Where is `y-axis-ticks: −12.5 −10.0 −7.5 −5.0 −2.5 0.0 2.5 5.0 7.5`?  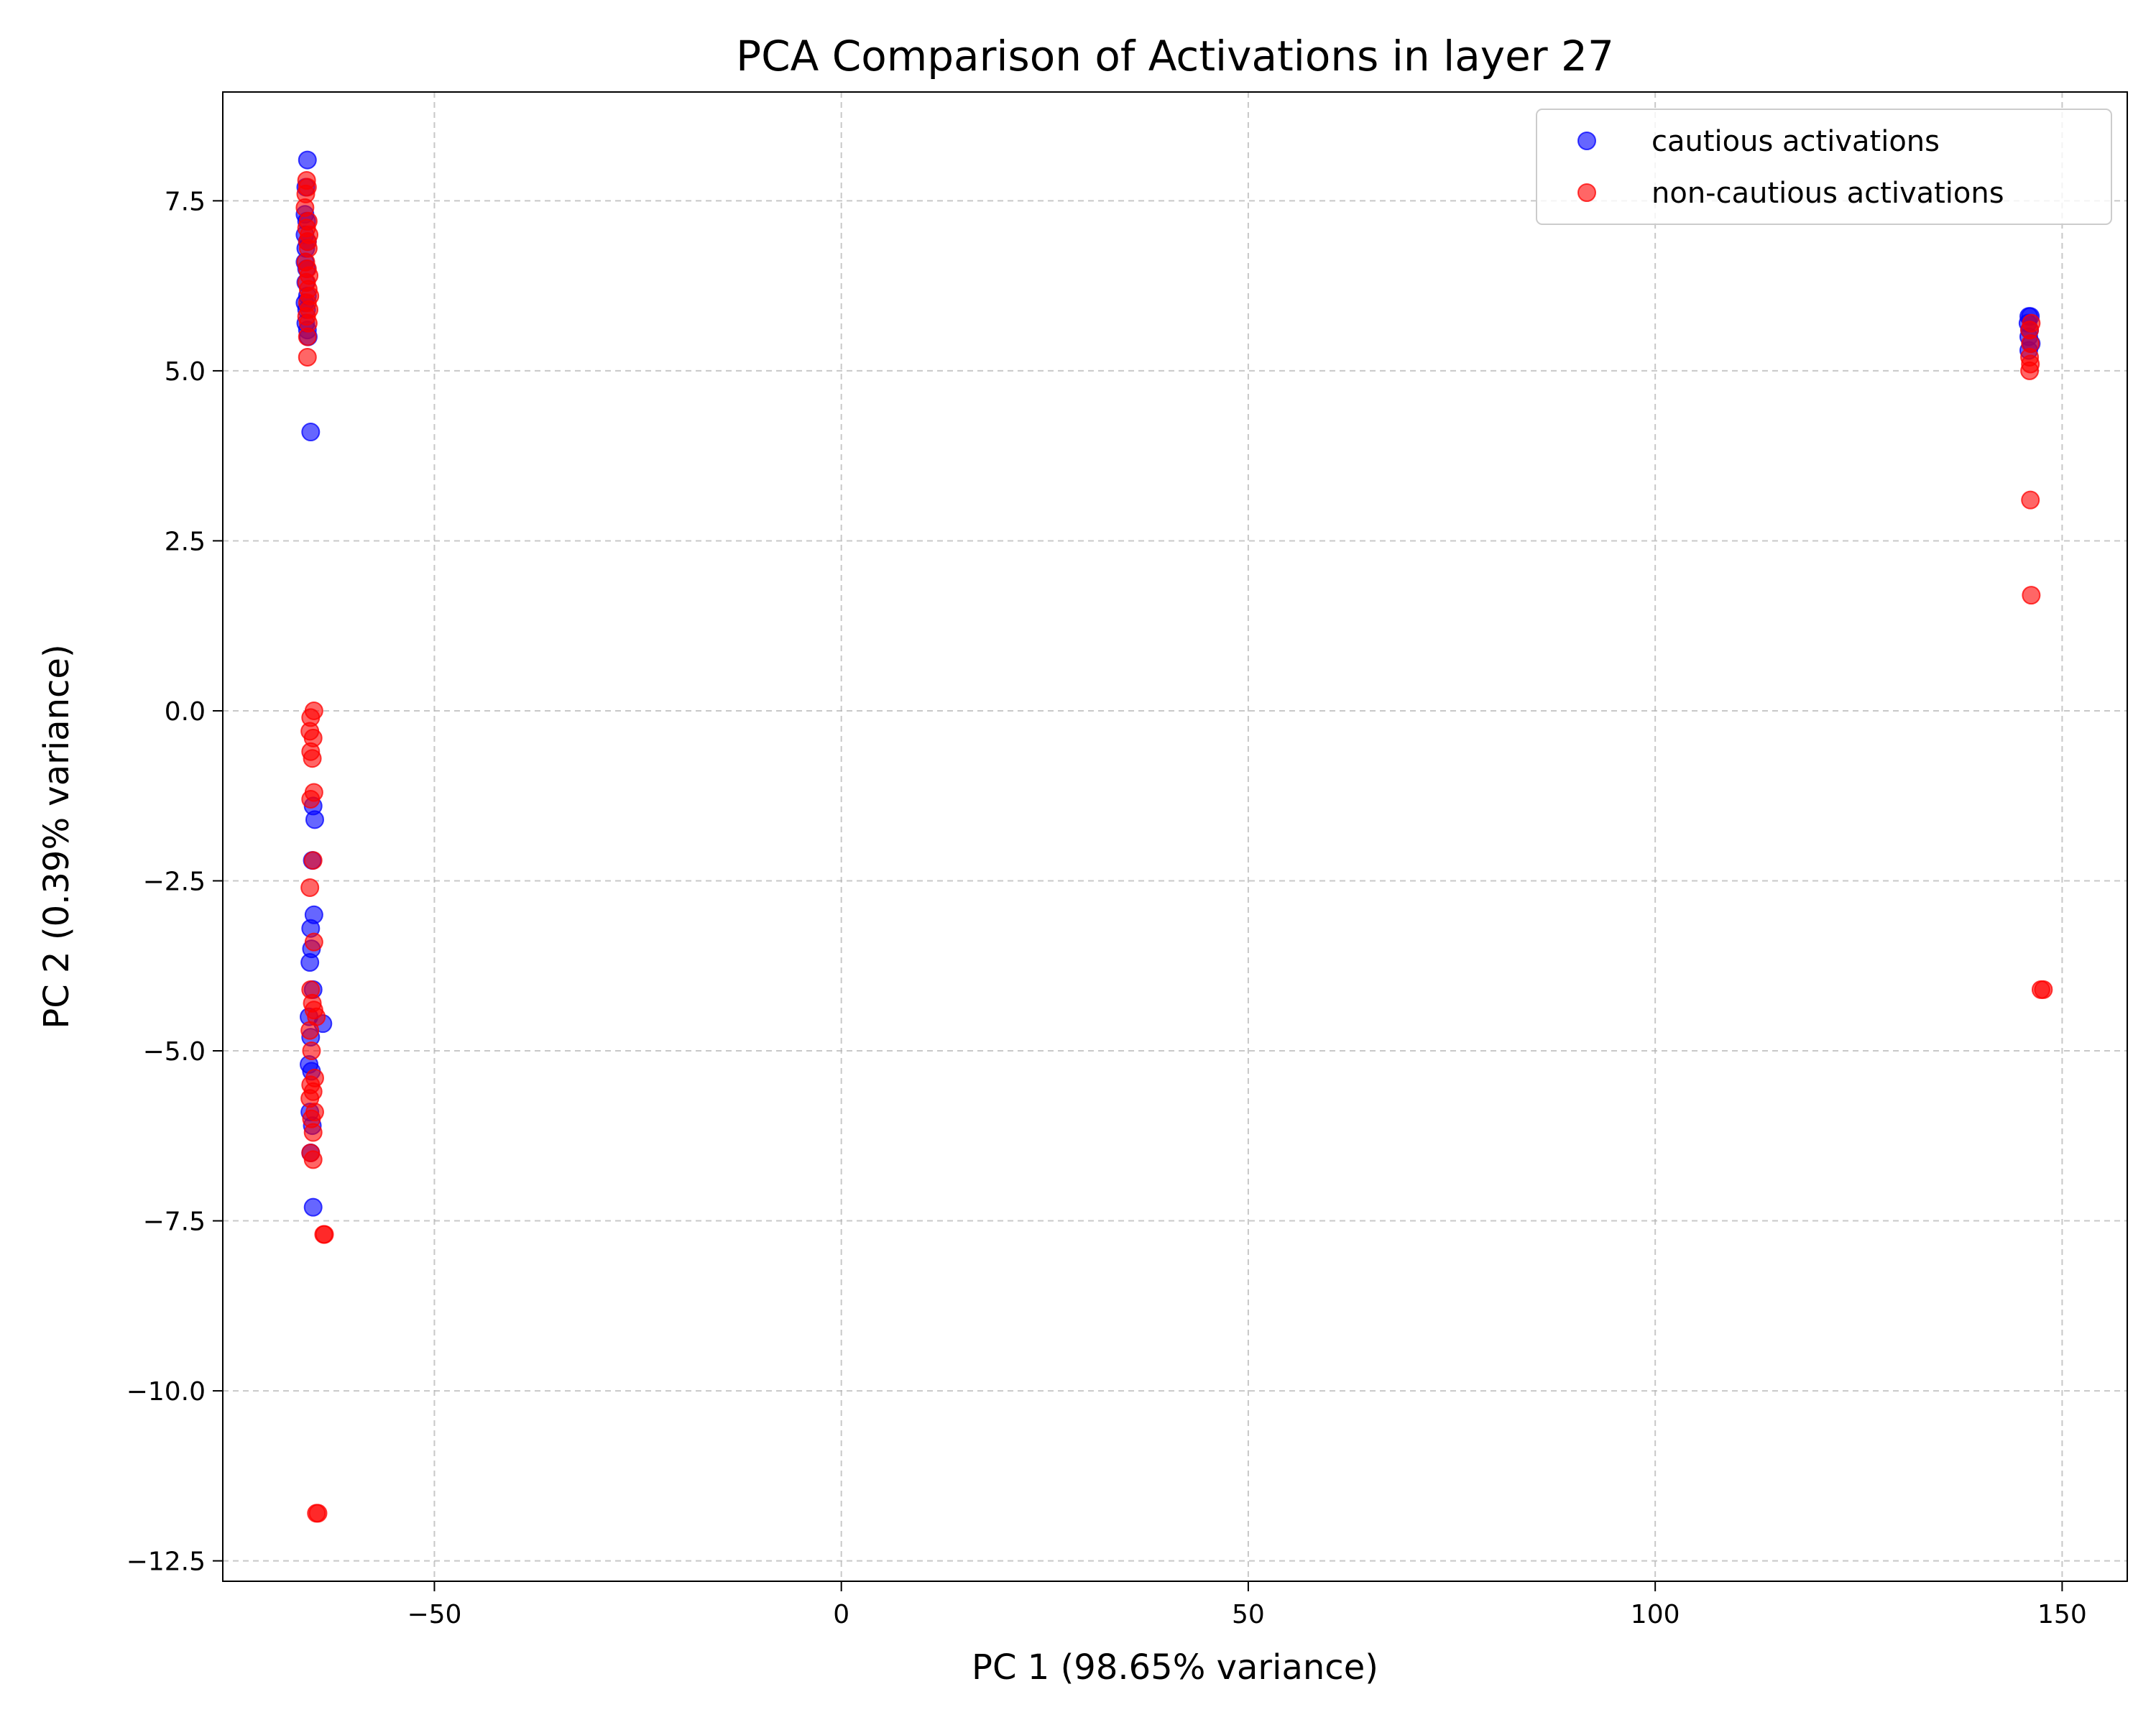
y-axis-ticks: −12.5 −10.0 −7.5 −5.0 −2.5 0.0 2.5 5.0 7.5 is located at coordinates (174, 882).